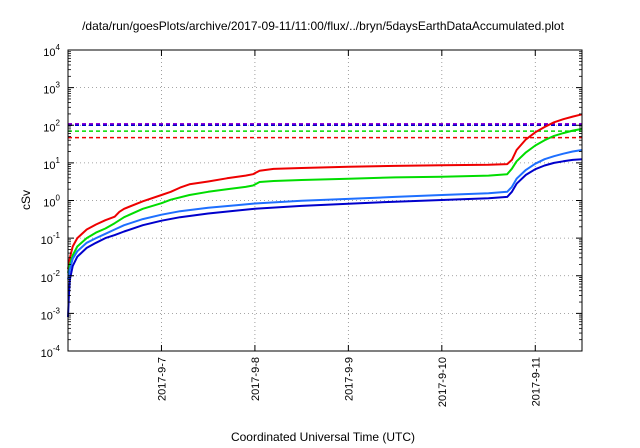  Describe the element at coordinates (51, 277) in the screenshot. I see `y-tick-label: 10⁻²` at that location.